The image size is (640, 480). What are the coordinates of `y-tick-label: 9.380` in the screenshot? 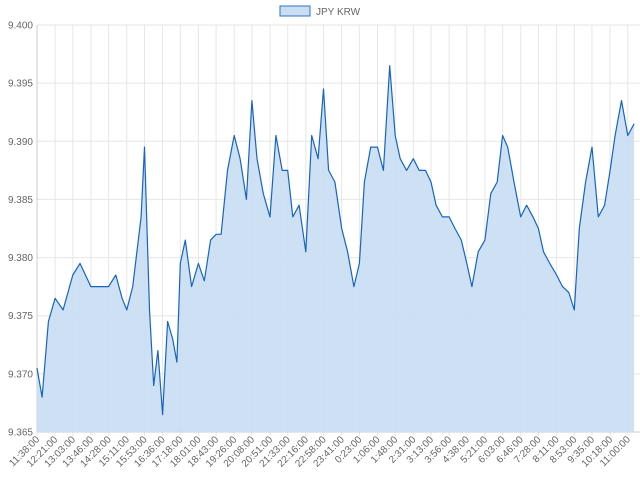 It's located at (20, 258).